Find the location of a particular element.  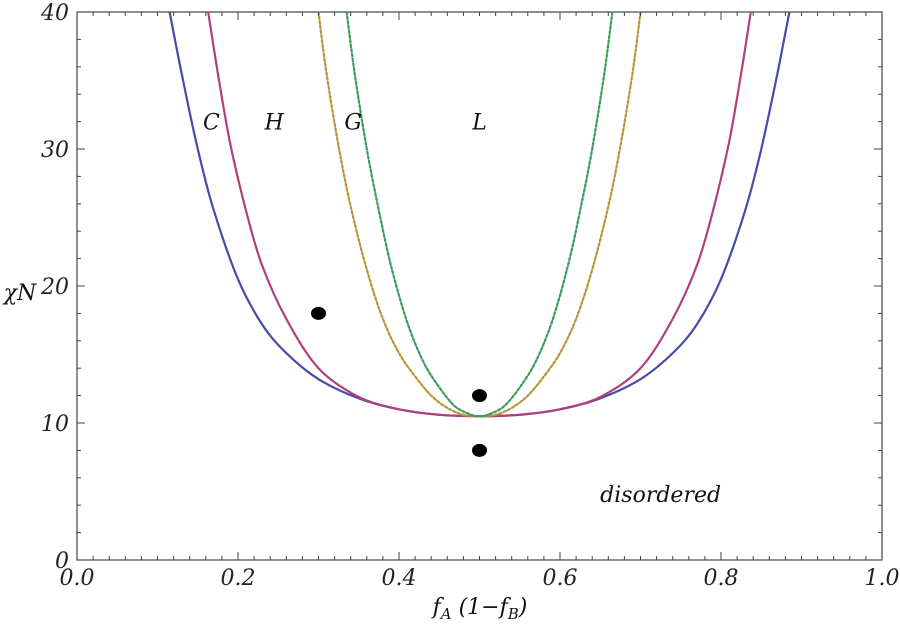

region-label: C is located at coordinates (211, 123).